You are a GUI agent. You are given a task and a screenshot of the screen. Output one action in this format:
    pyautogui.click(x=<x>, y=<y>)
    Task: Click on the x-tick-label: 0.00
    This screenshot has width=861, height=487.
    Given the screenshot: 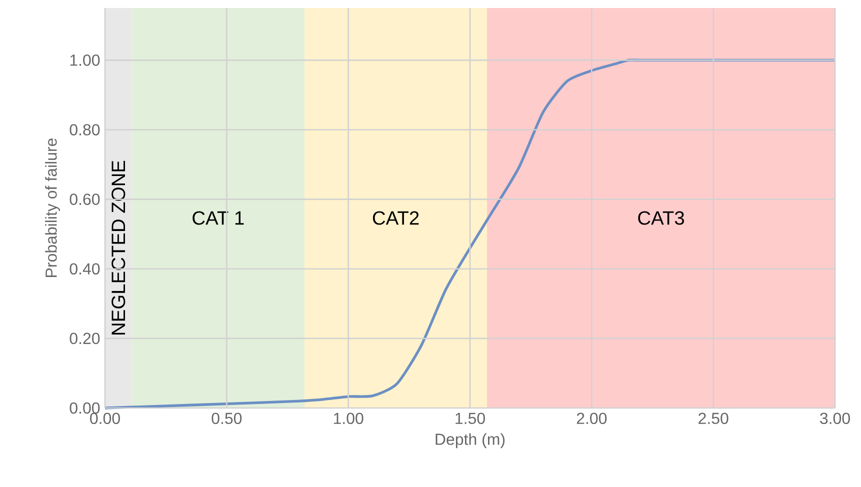 What is the action you would take?
    pyautogui.click(x=105, y=418)
    